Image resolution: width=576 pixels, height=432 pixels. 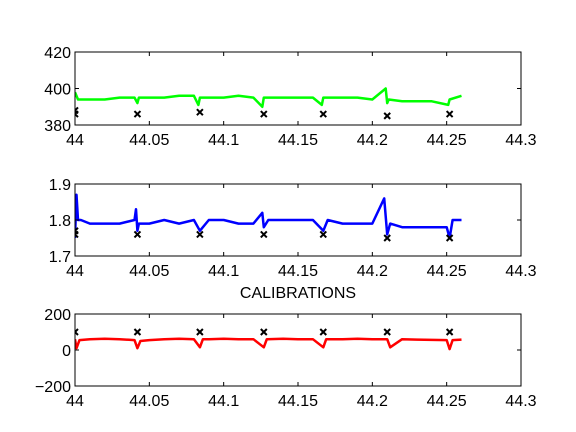 I want to click on y-tick-label: 0, so click(x=66, y=351).